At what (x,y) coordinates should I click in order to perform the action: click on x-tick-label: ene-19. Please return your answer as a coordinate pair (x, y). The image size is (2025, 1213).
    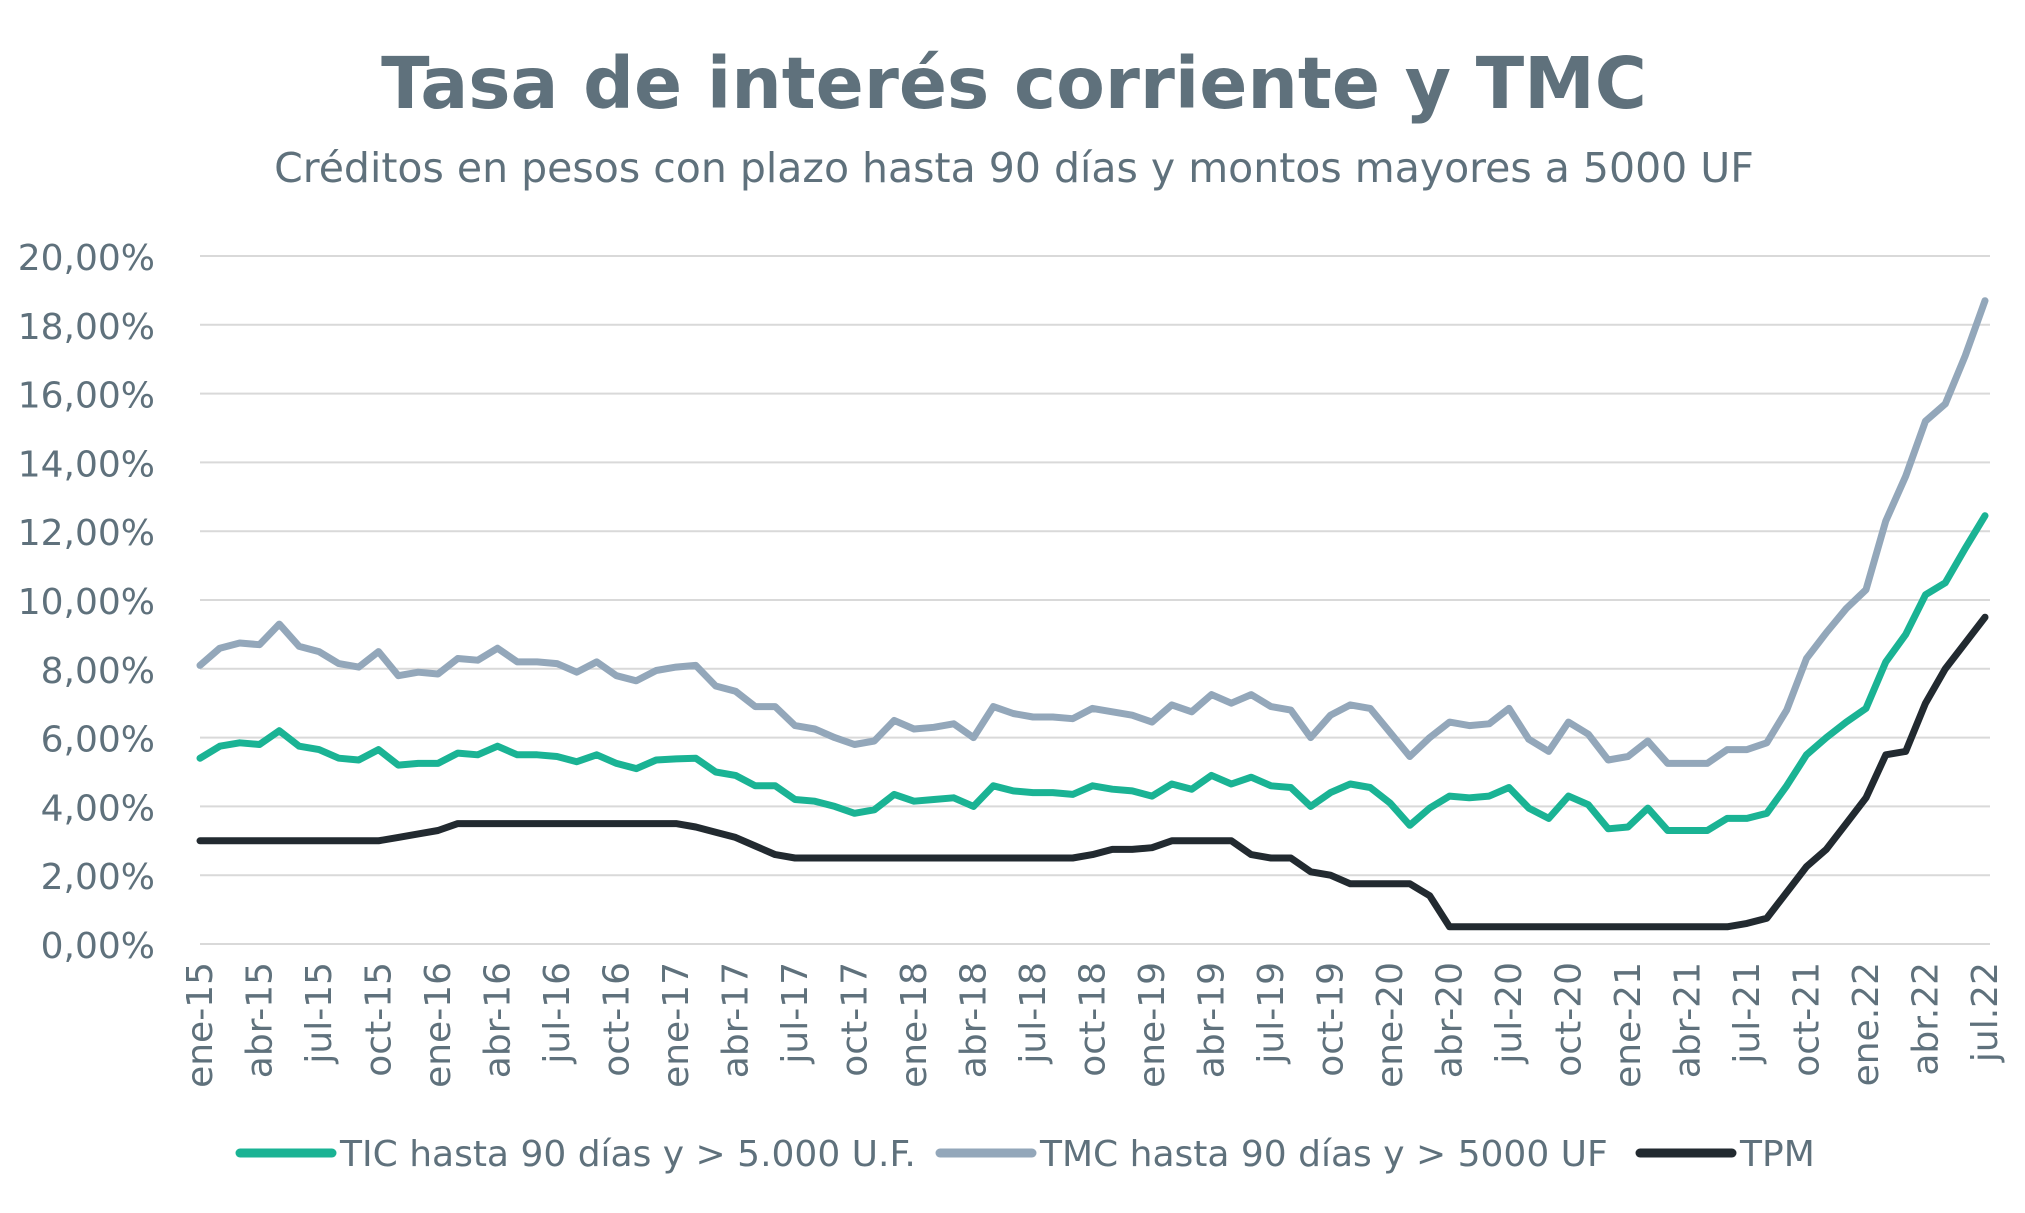
    Looking at the image, I should click on (1152, 1025).